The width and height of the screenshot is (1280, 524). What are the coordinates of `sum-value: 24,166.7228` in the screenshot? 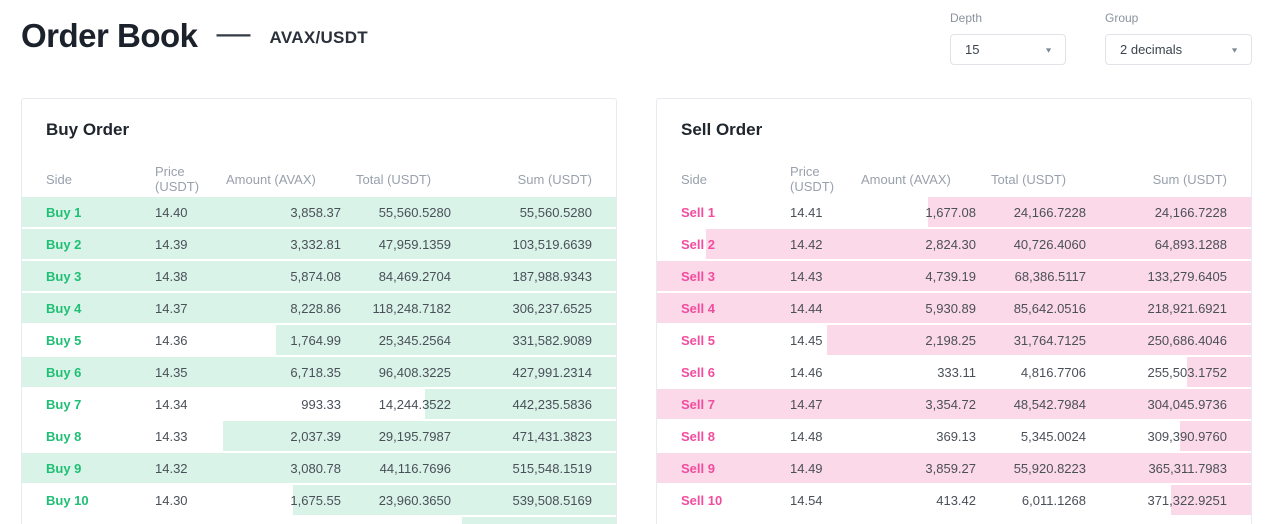 It's located at (1190, 212).